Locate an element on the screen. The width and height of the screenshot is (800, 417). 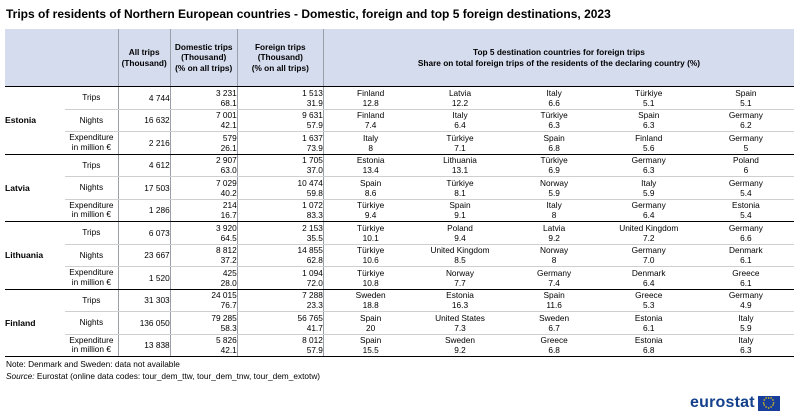
destination-cell: Poland 6 is located at coordinates (745, 165).